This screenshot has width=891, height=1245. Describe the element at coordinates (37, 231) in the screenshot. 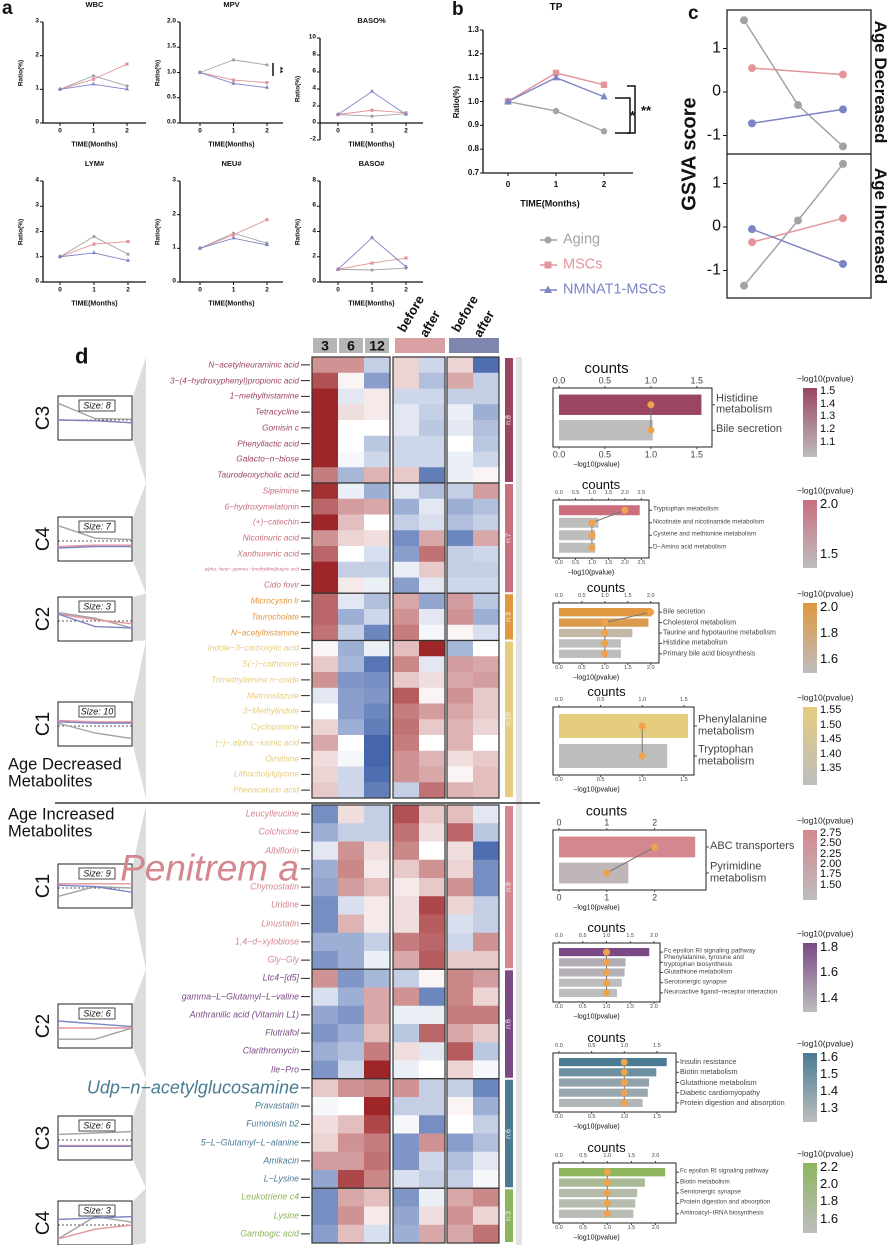

I see `y-tick-label: 2` at that location.